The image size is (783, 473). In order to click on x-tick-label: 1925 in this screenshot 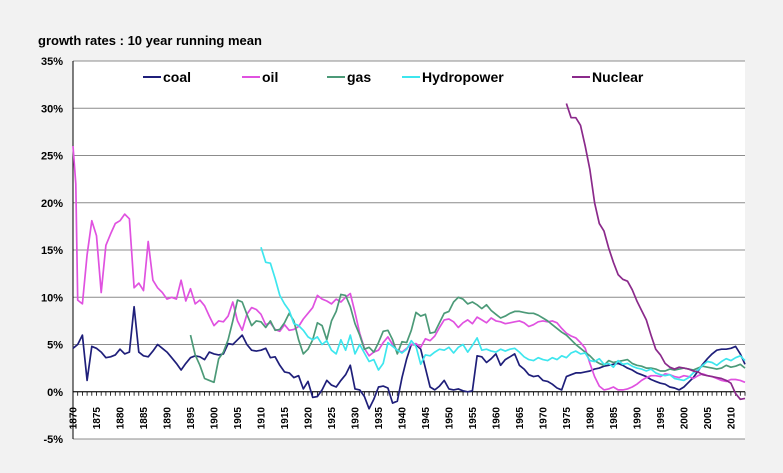, I will do `click(332, 418)`.